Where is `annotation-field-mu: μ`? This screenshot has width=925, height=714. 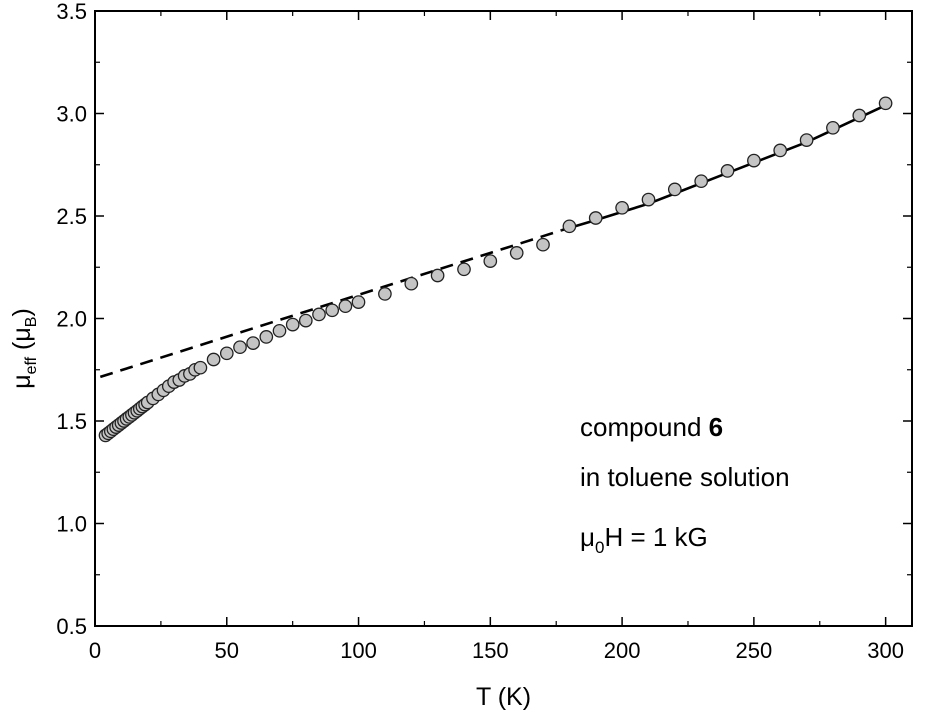 annotation-field-mu: μ is located at coordinates (587, 537).